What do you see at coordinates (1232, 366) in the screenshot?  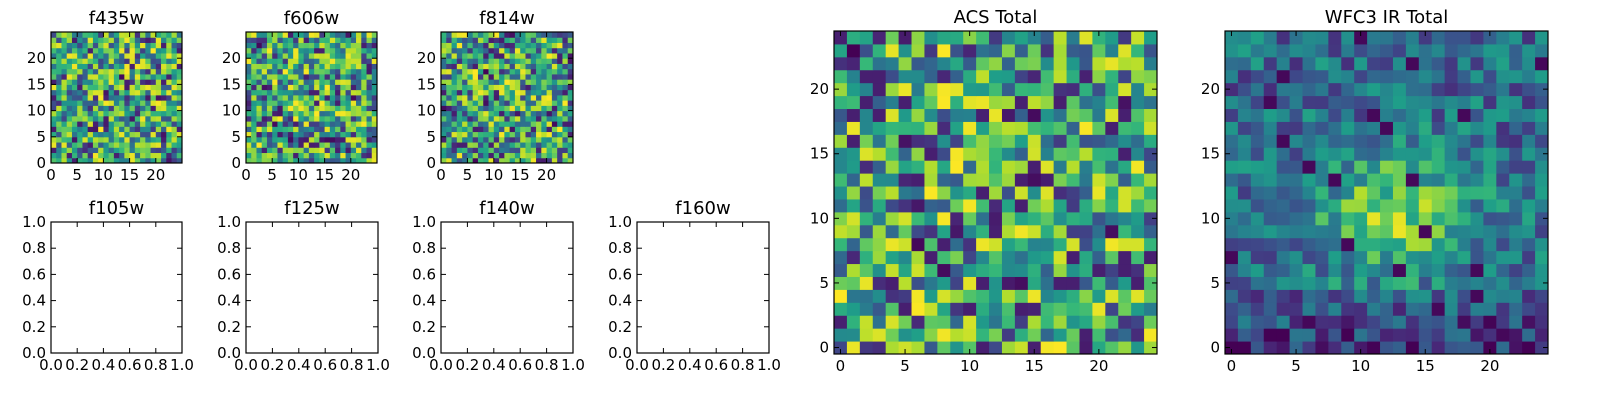 I see `x-tick-label: 0` at bounding box center [1232, 366].